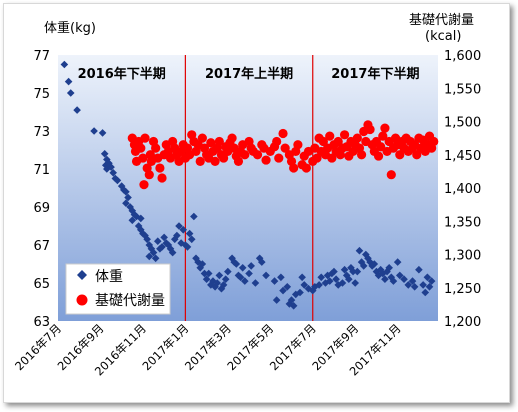  What do you see at coordinates (122, 74) in the screenshot?
I see `period-label: 2016年下半期` at bounding box center [122, 74].